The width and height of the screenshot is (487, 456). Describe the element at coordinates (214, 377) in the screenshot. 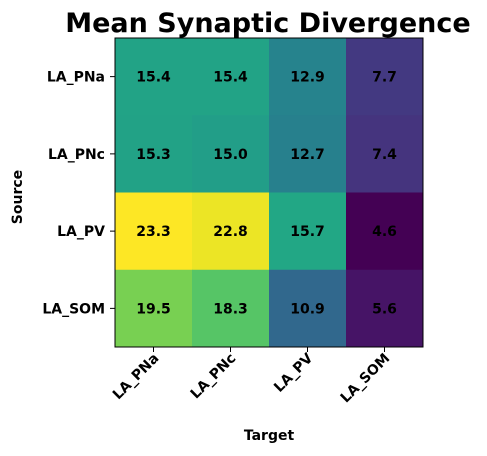

I see `x-tick-label: LA_PNc` at that location.